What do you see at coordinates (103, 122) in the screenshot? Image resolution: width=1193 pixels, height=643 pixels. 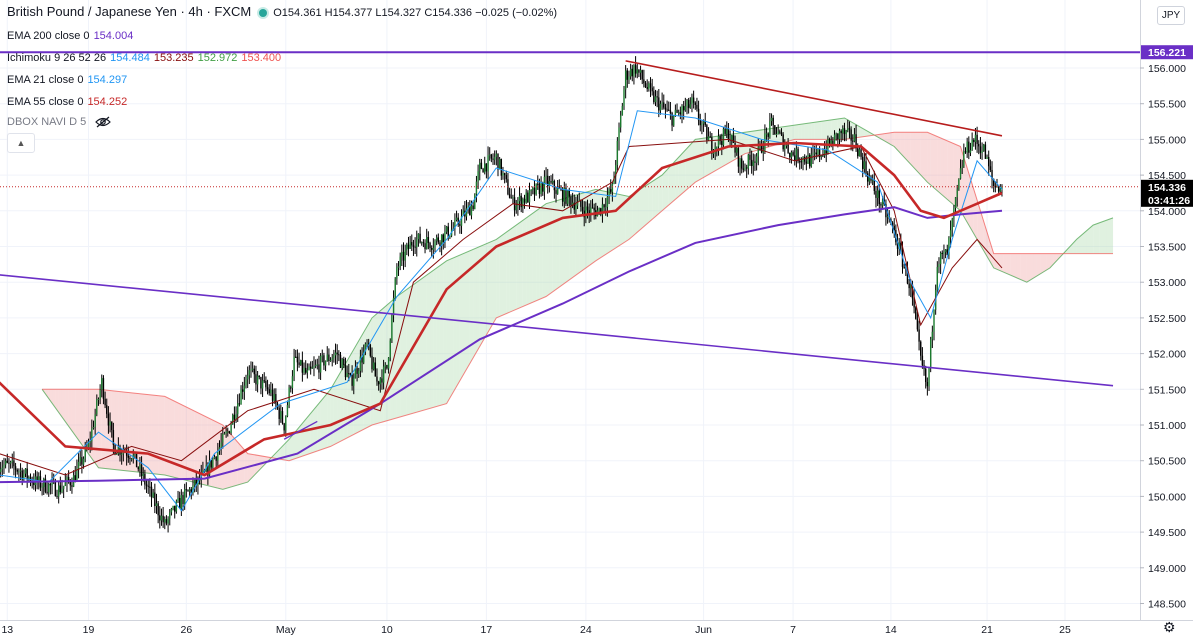 I see `hidden-eye-icon` at bounding box center [103, 122].